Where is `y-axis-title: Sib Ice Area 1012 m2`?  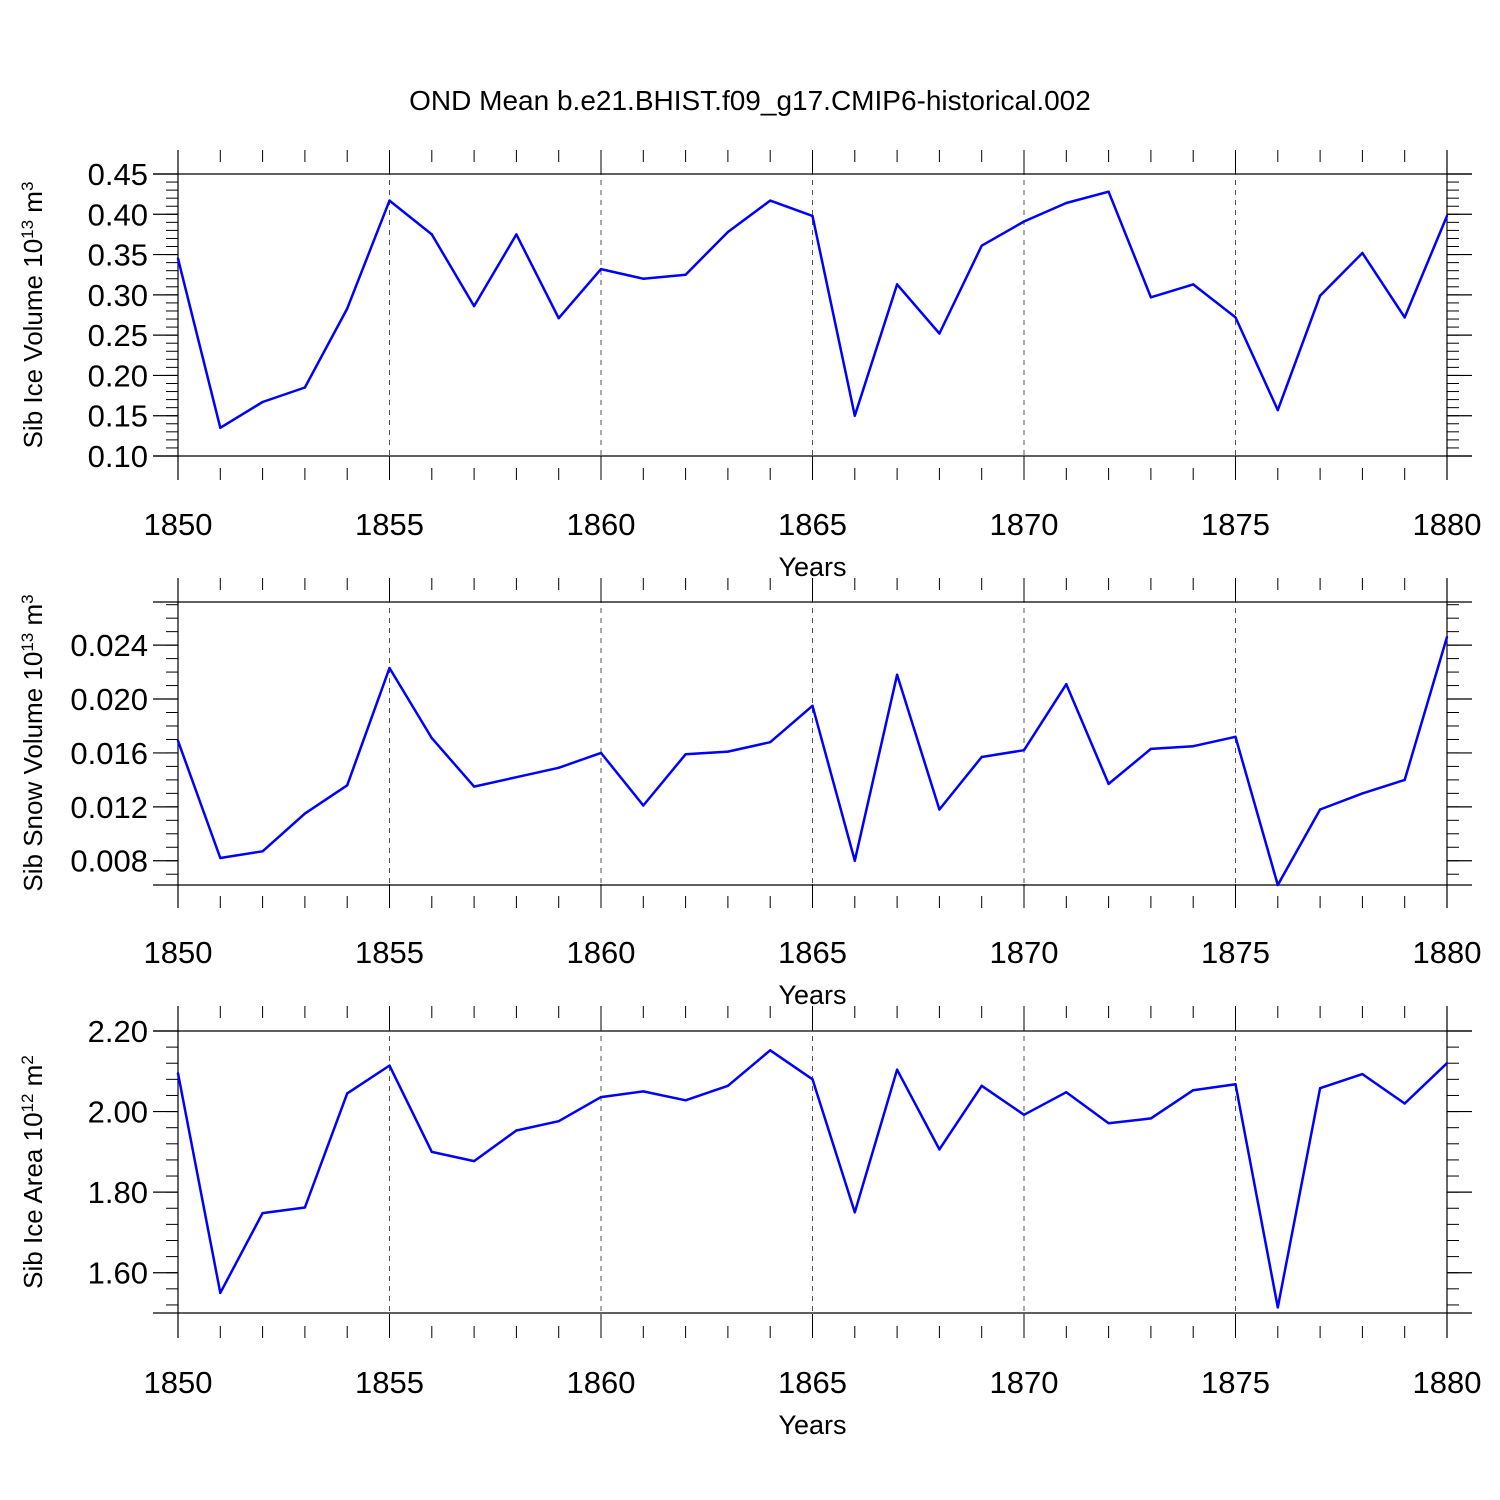 y-axis-title: Sib Ice Area 1012 m2 is located at coordinates (33, 1172).